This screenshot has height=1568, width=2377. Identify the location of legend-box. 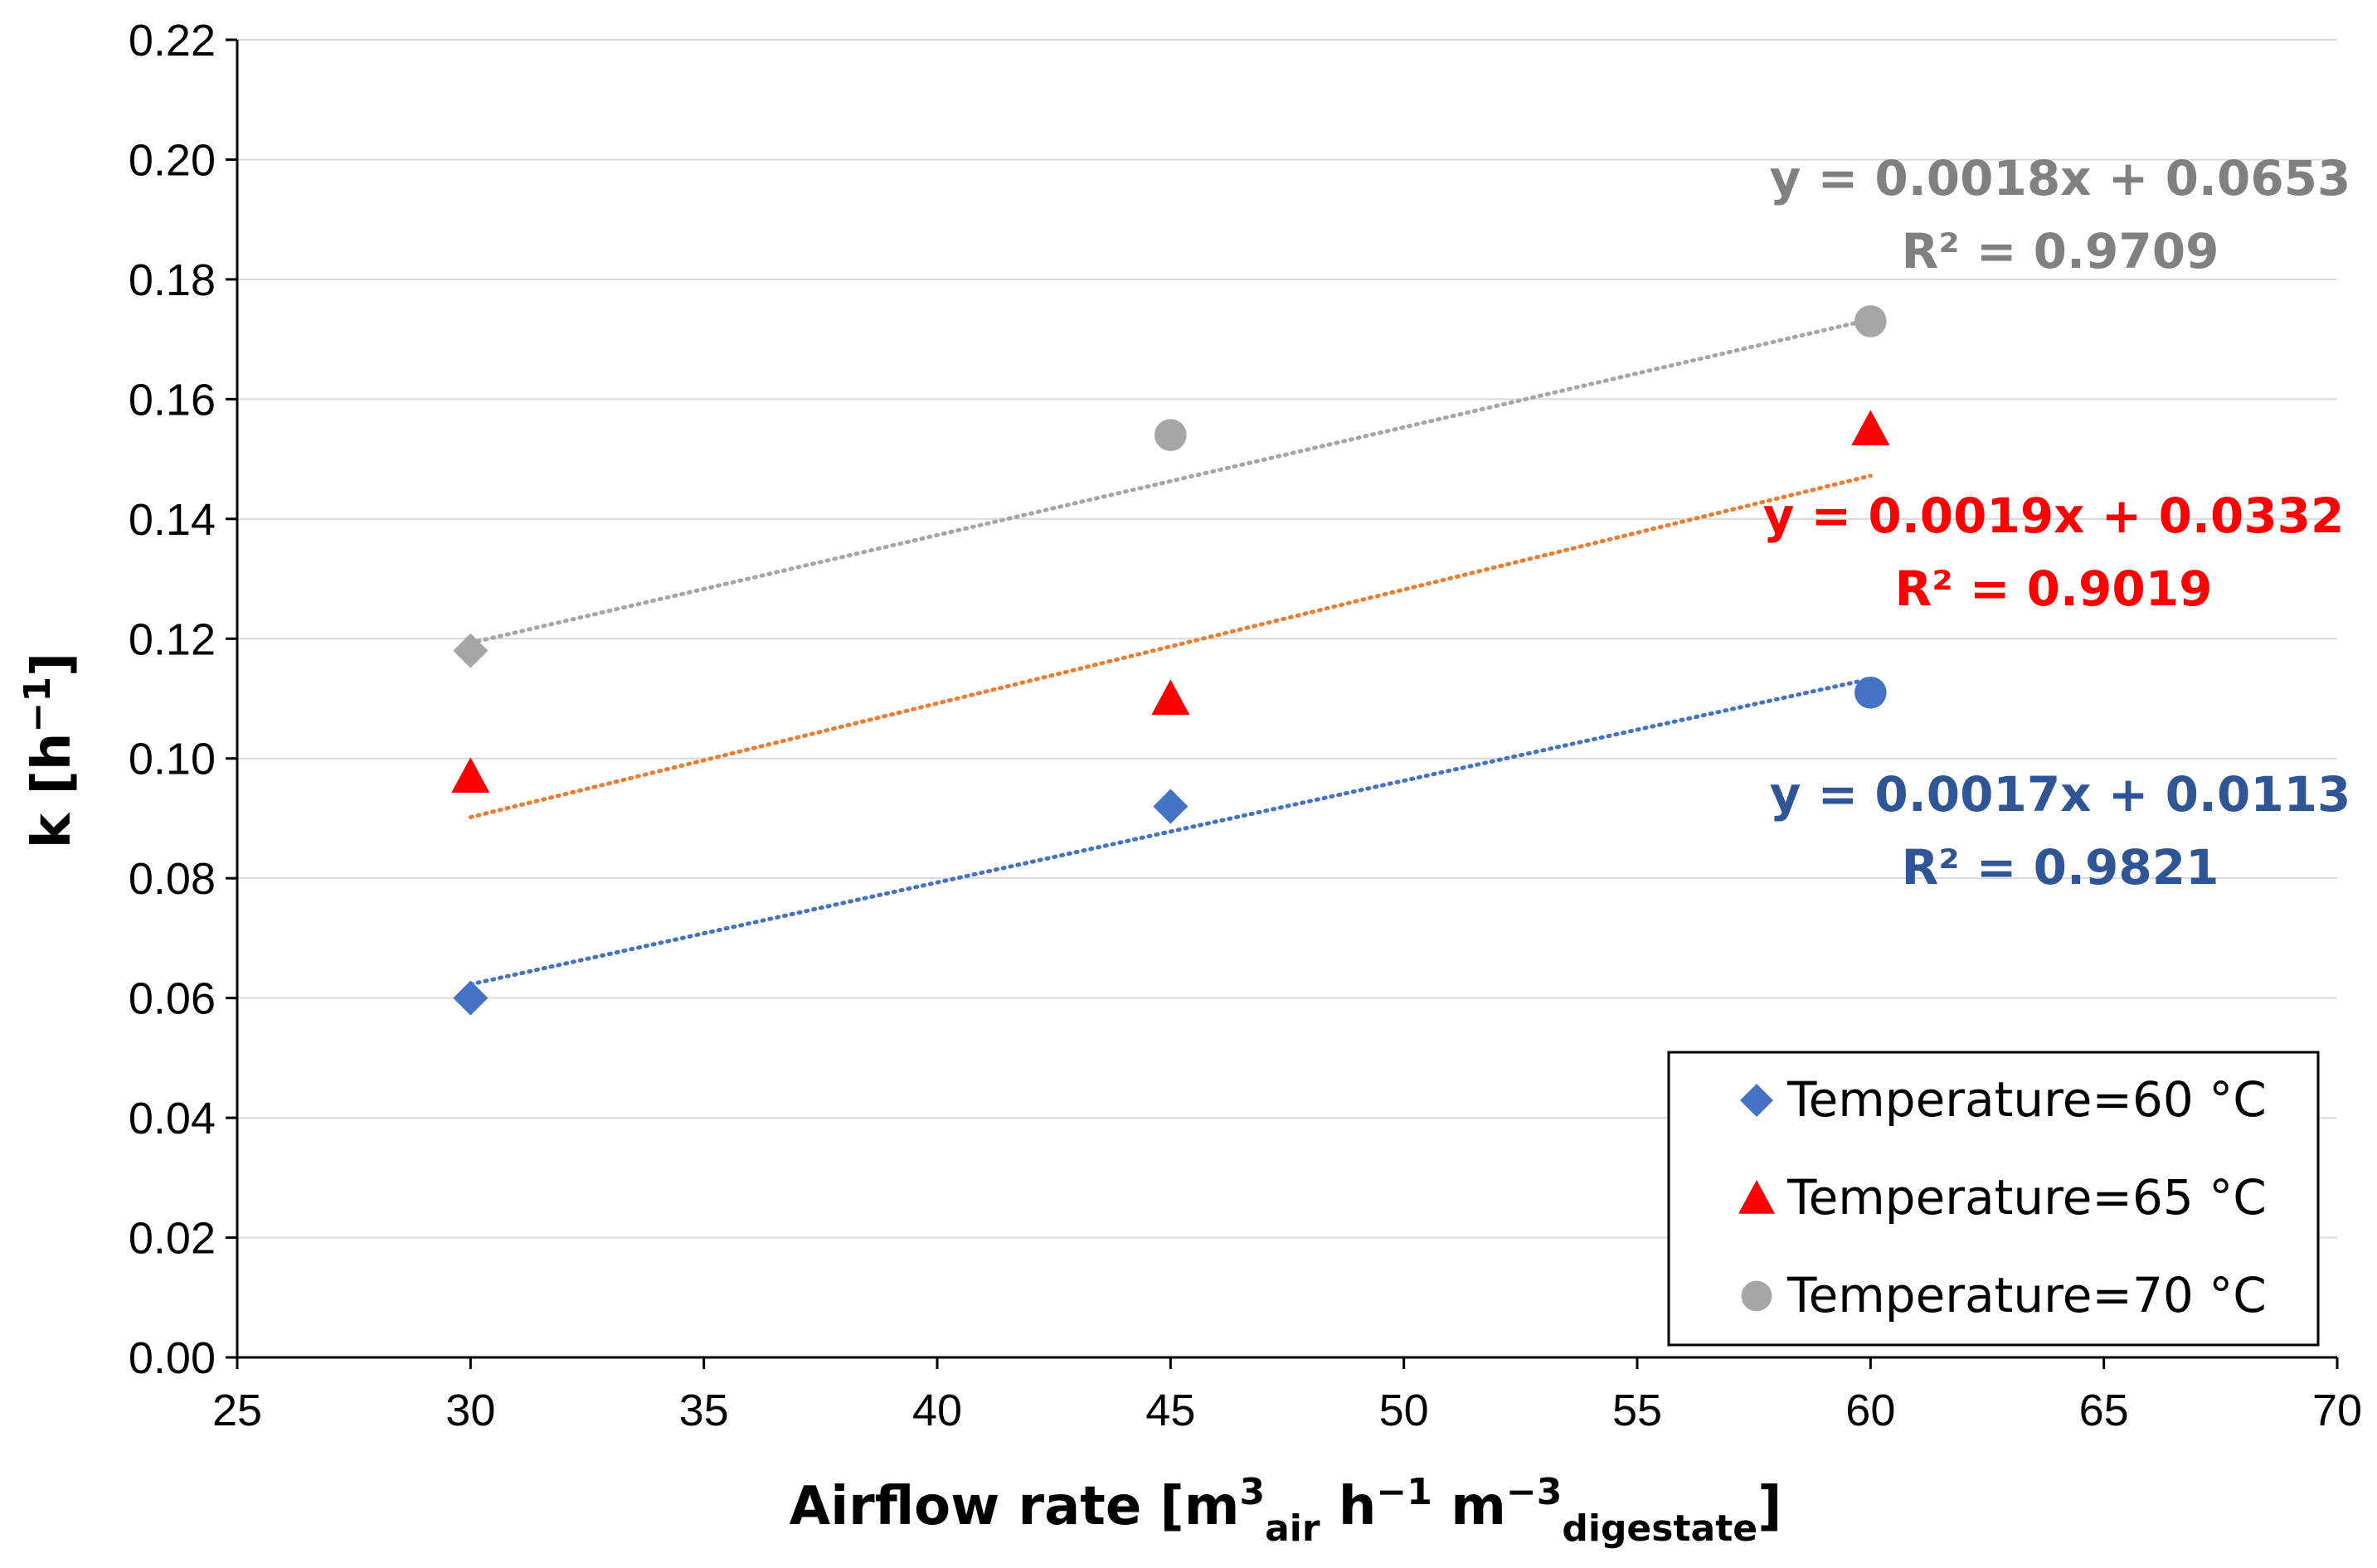
(1993, 1199).